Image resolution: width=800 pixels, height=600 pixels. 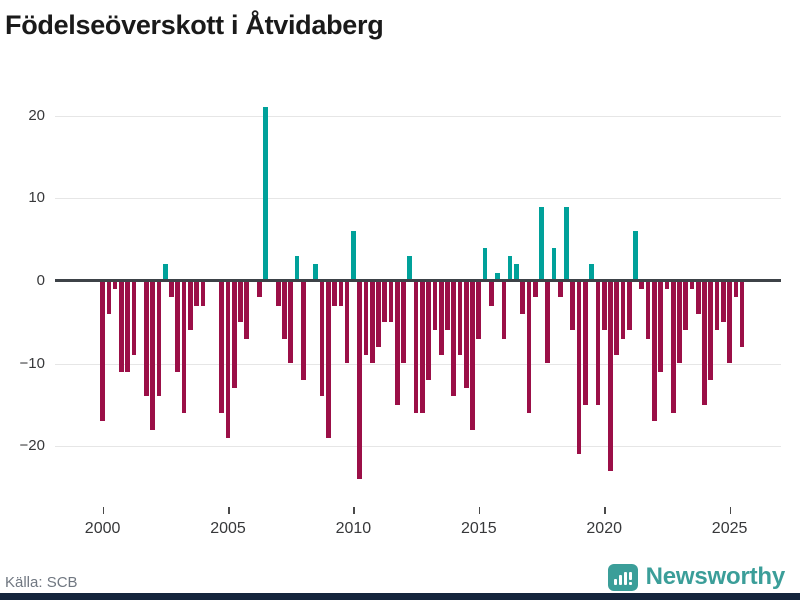 What do you see at coordinates (32, 363) in the screenshot?
I see `y-axis-tick-label: −10` at bounding box center [32, 363].